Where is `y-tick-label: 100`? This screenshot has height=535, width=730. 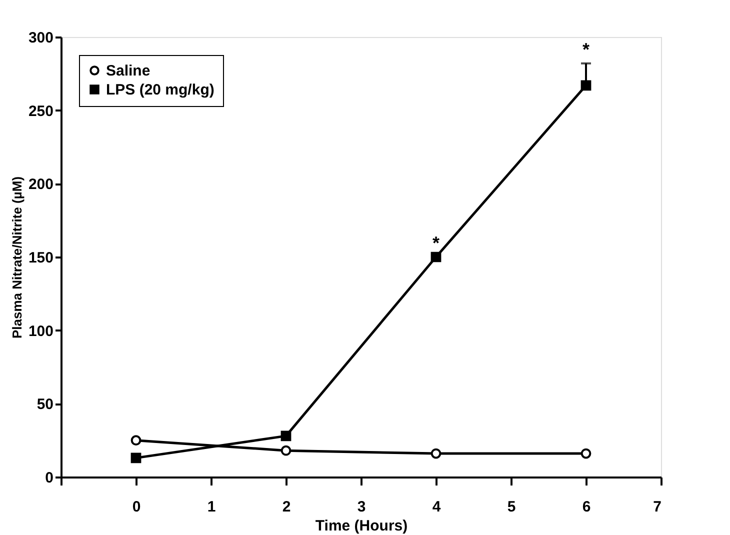
y-tick-label: 100 is located at coordinates (41, 331).